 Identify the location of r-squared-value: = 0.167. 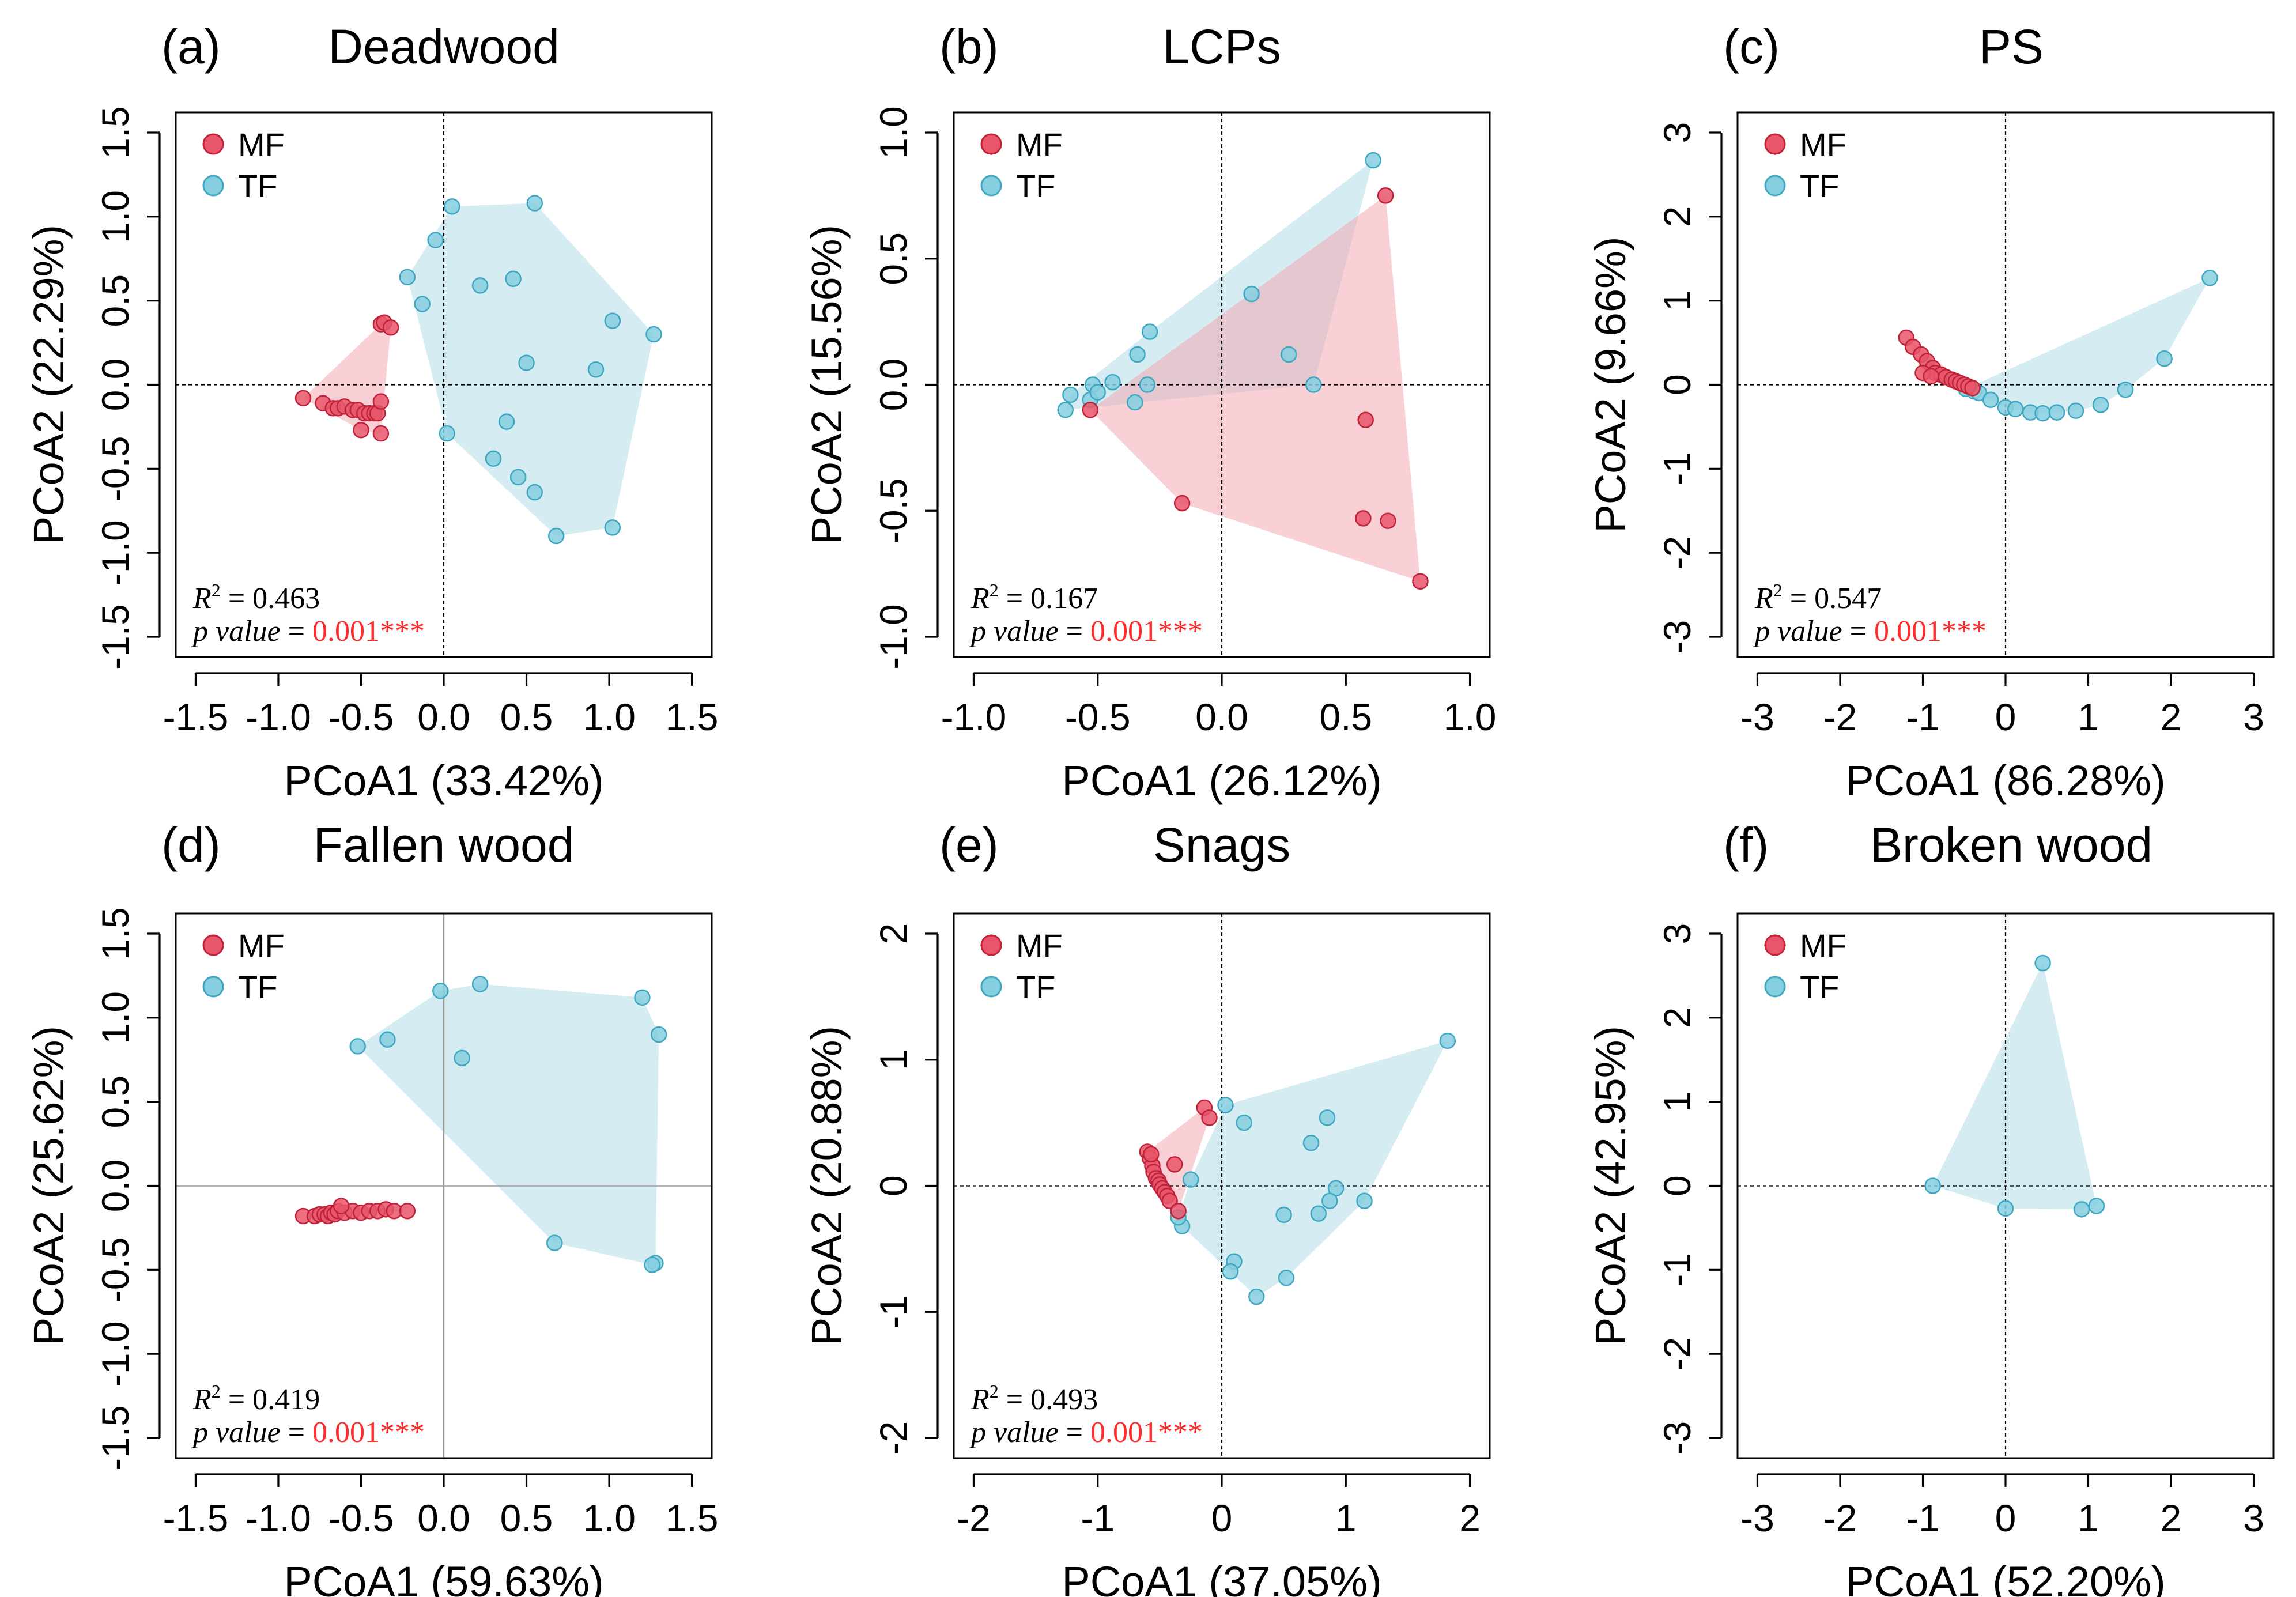
(1048, 598).